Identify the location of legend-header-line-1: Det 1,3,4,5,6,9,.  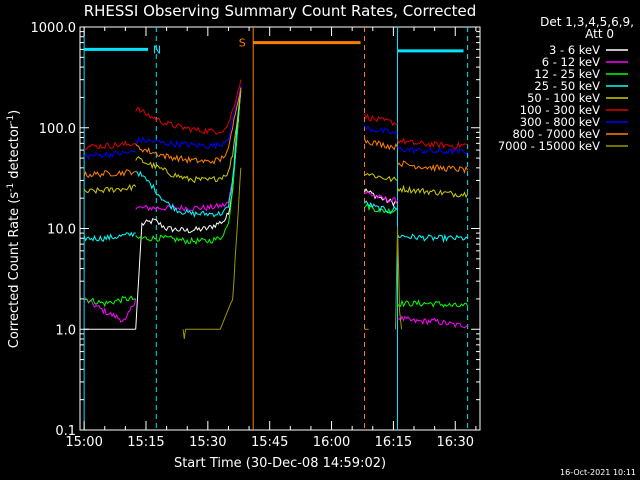
(587, 22).